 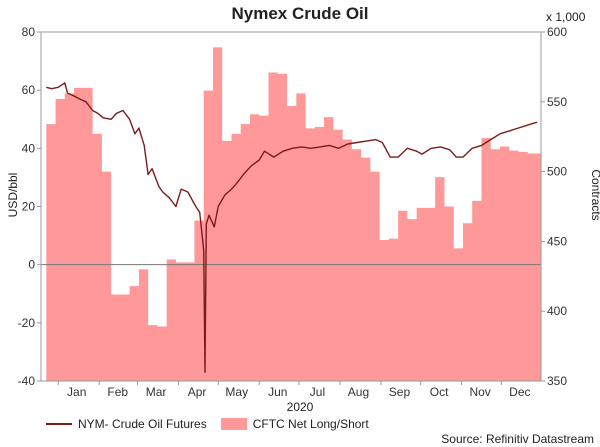 What do you see at coordinates (557, 32) in the screenshot?
I see `right-axis-tick-label: 600` at bounding box center [557, 32].